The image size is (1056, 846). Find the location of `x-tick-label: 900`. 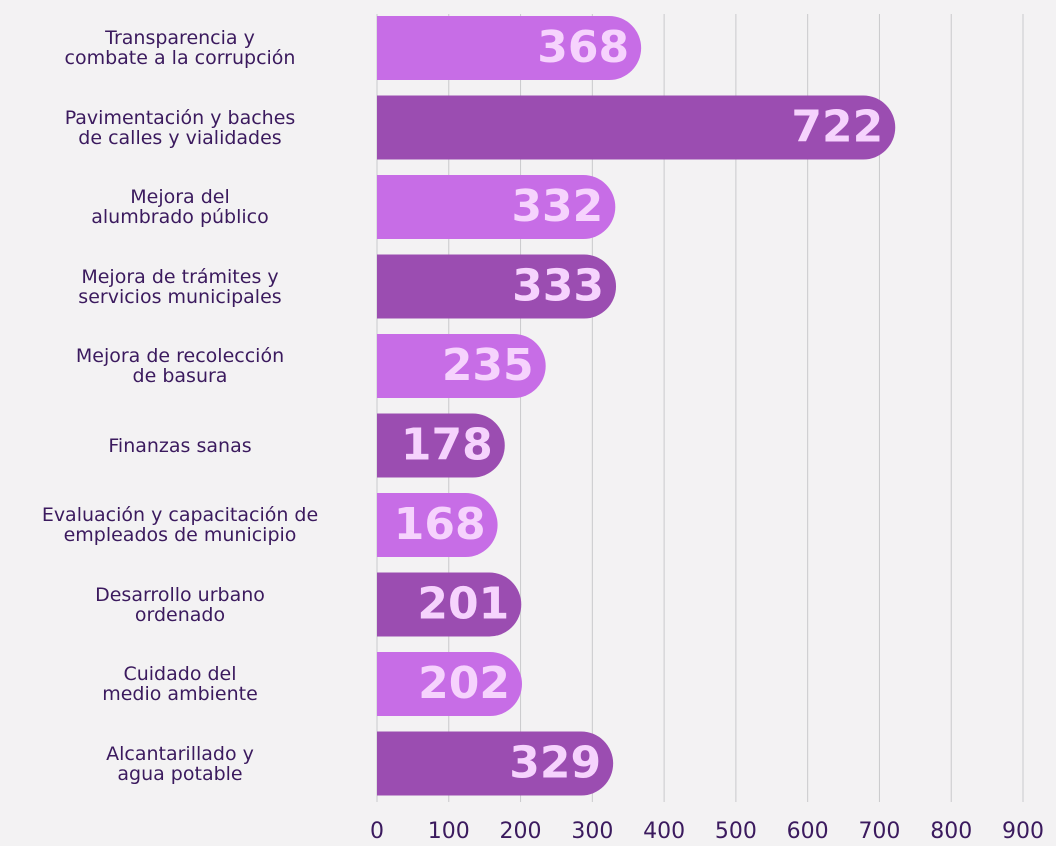

x-tick-label: 900 is located at coordinates (1023, 831).